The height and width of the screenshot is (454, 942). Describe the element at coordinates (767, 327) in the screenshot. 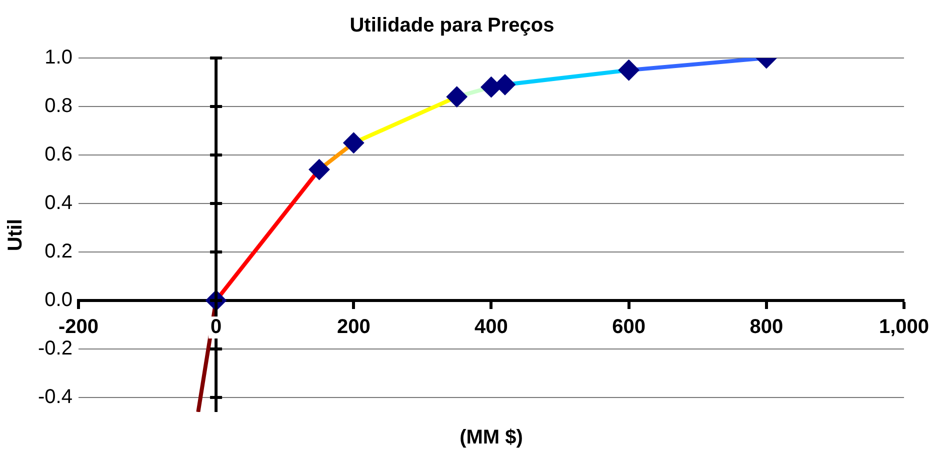

I see `x-tick-label: 800` at that location.